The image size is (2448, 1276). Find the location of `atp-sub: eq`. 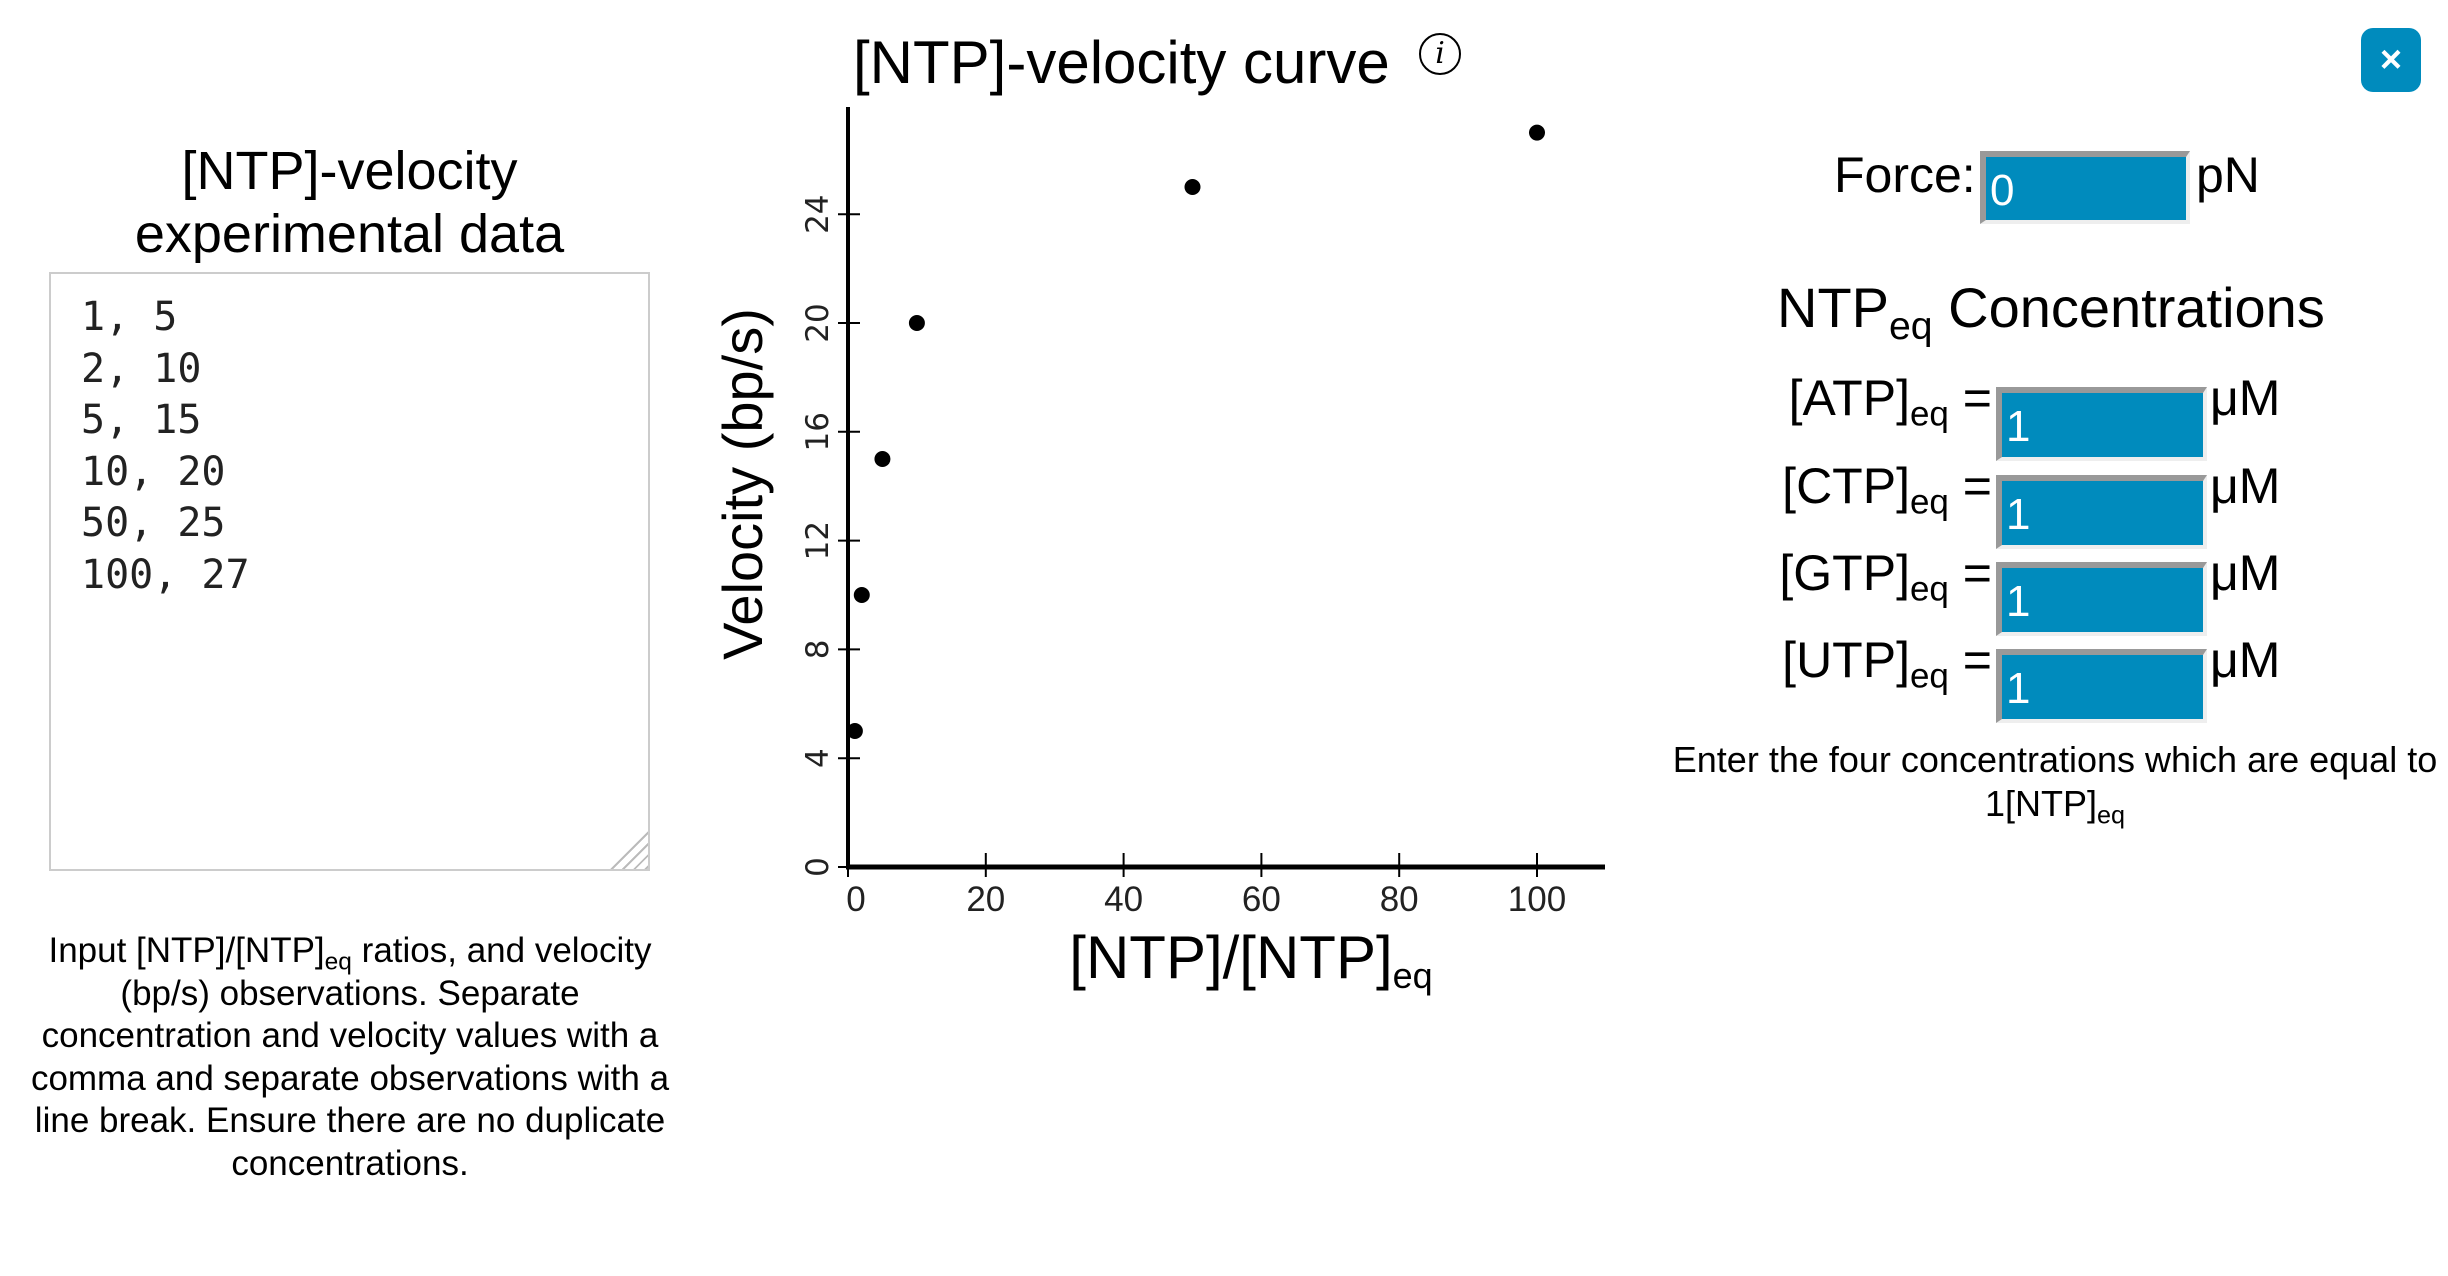

atp-sub: eq is located at coordinates (1929, 414).